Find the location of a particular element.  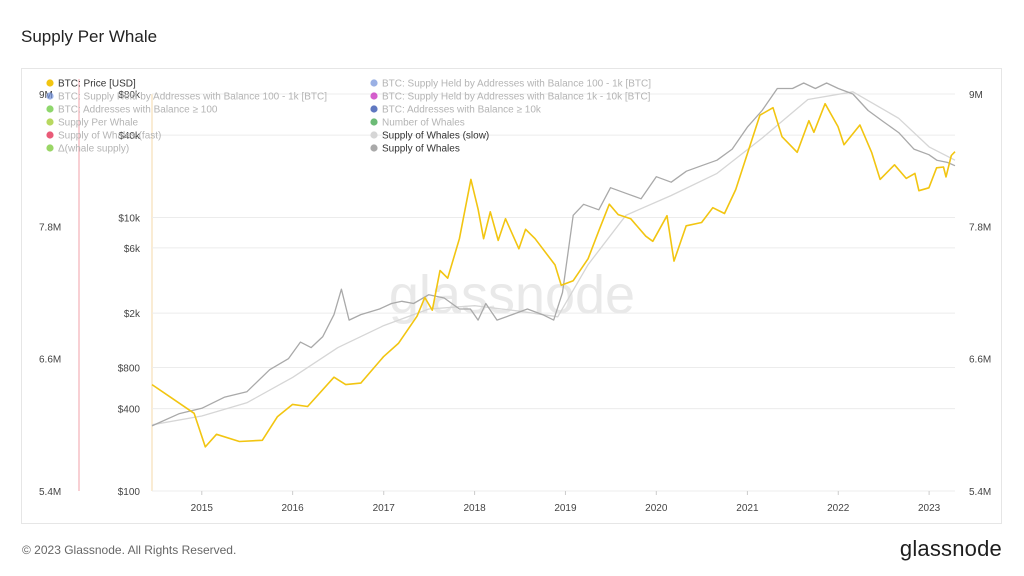

legend-label: Supply of Whales (fast) is located at coordinates (109, 136).